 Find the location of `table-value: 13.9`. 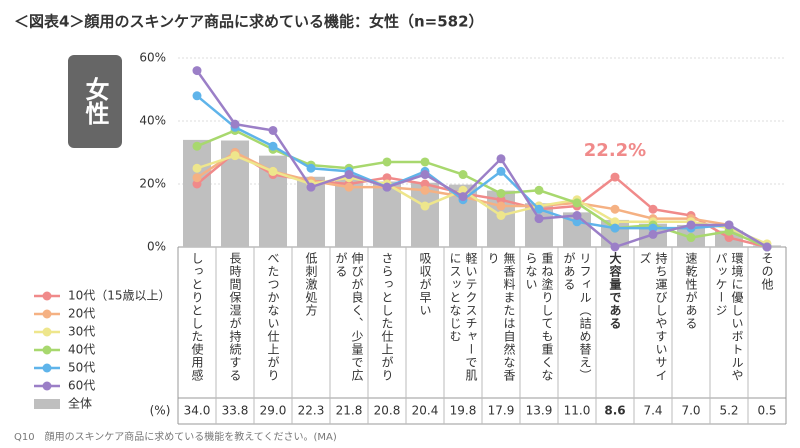

table-value: 13.9 is located at coordinates (539, 411).